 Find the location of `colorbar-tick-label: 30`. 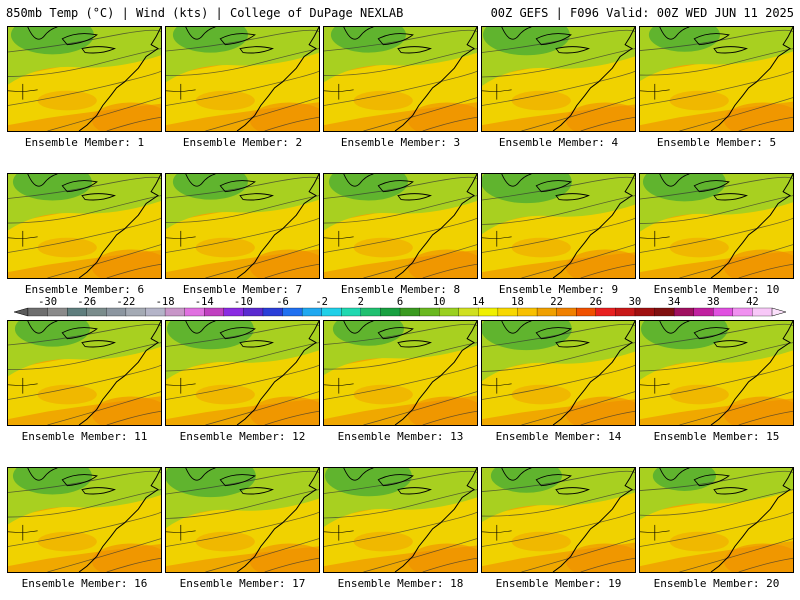

colorbar-tick-label: 30 is located at coordinates (635, 302).